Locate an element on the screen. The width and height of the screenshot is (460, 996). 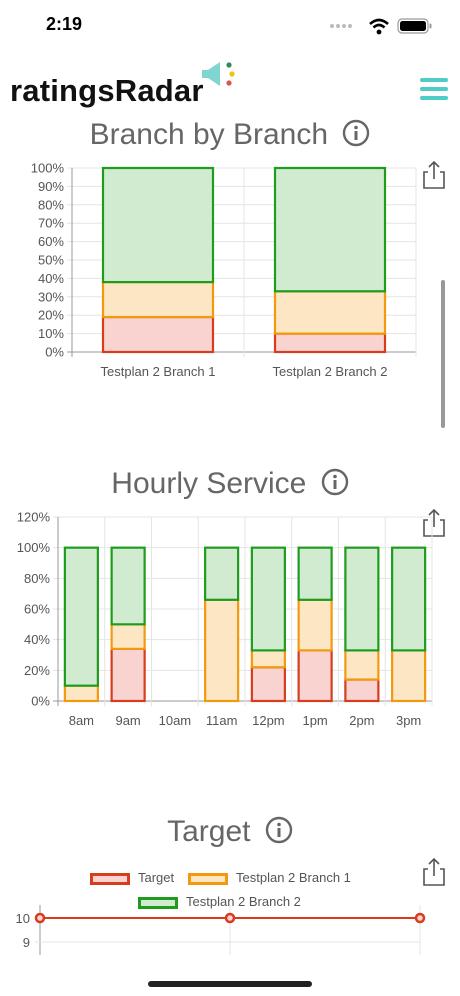
scrollbar is located at coordinates (443, 354).